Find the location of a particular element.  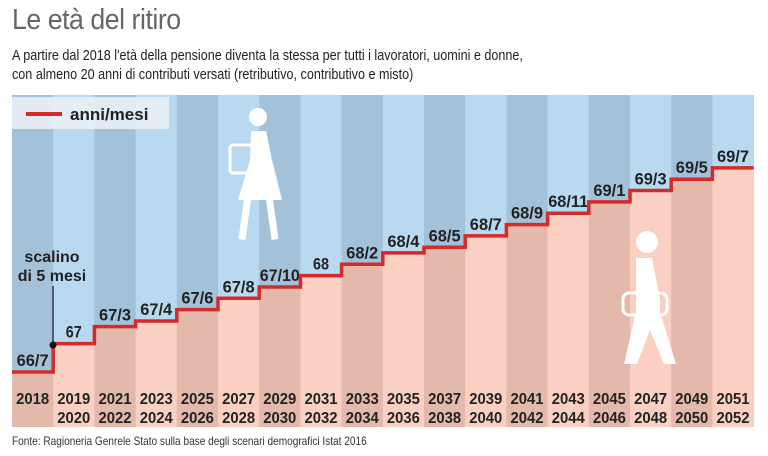

year-label: 2020 is located at coordinates (73, 418).